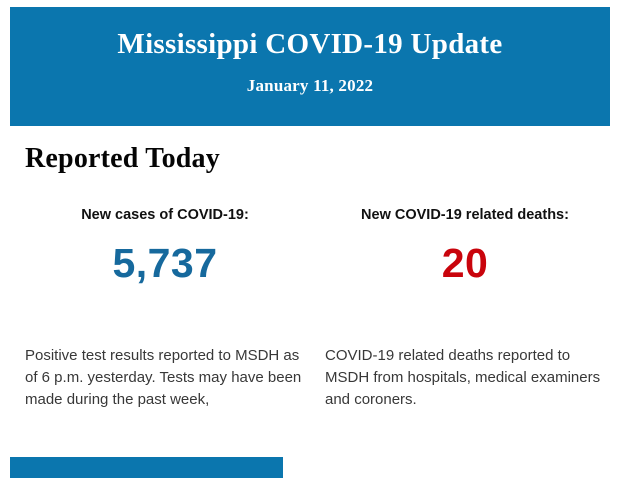  Describe the element at coordinates (146, 467) in the screenshot. I see `footer-bar` at that location.